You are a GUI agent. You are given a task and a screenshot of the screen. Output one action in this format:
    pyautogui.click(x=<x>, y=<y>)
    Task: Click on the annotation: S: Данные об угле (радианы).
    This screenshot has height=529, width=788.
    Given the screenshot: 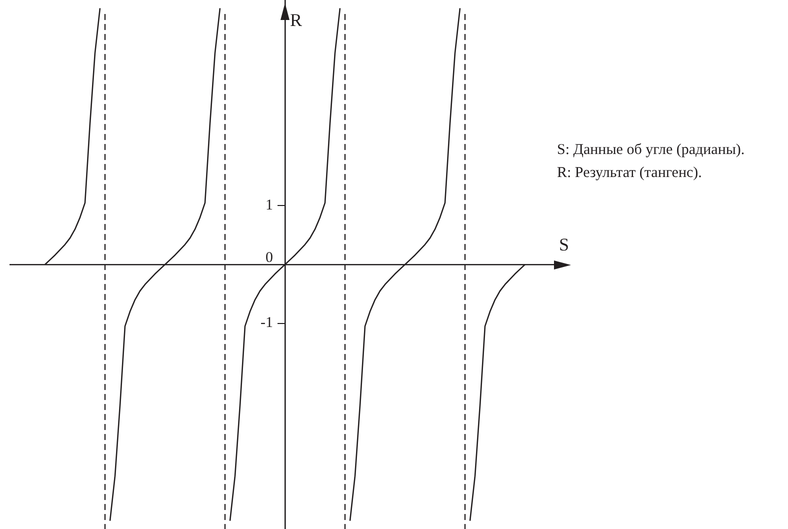 What is the action you would take?
    pyautogui.click(x=651, y=150)
    